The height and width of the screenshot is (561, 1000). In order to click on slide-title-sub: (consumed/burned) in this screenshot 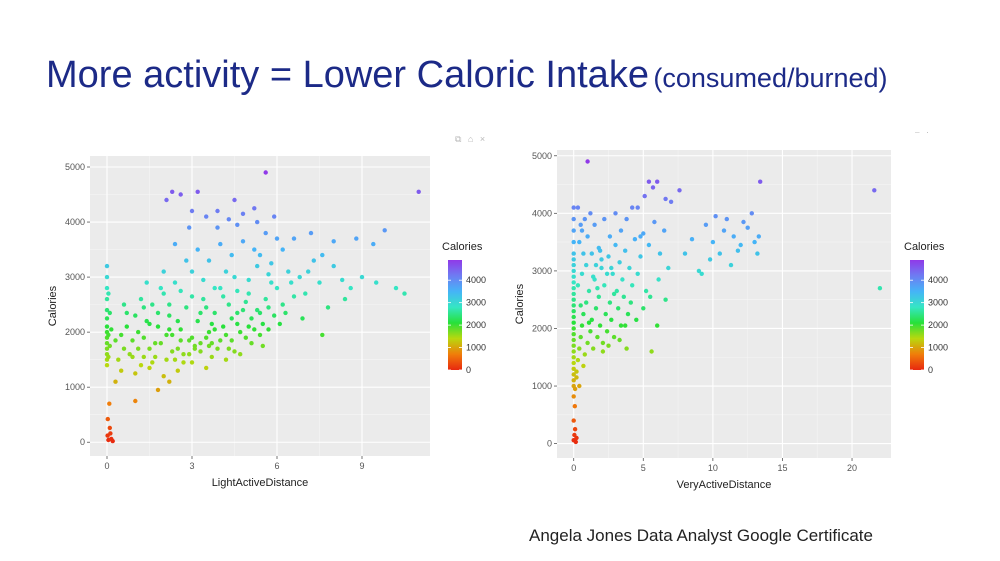, I will do `click(770, 78)`.